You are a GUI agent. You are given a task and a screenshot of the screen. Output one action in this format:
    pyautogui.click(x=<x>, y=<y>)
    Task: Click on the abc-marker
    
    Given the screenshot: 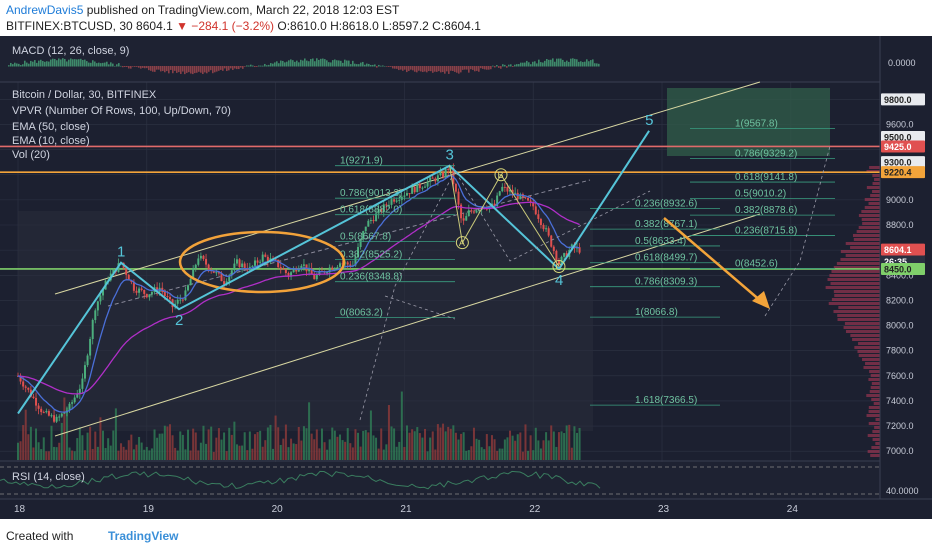 What is the action you would take?
    pyautogui.click(x=462, y=243)
    